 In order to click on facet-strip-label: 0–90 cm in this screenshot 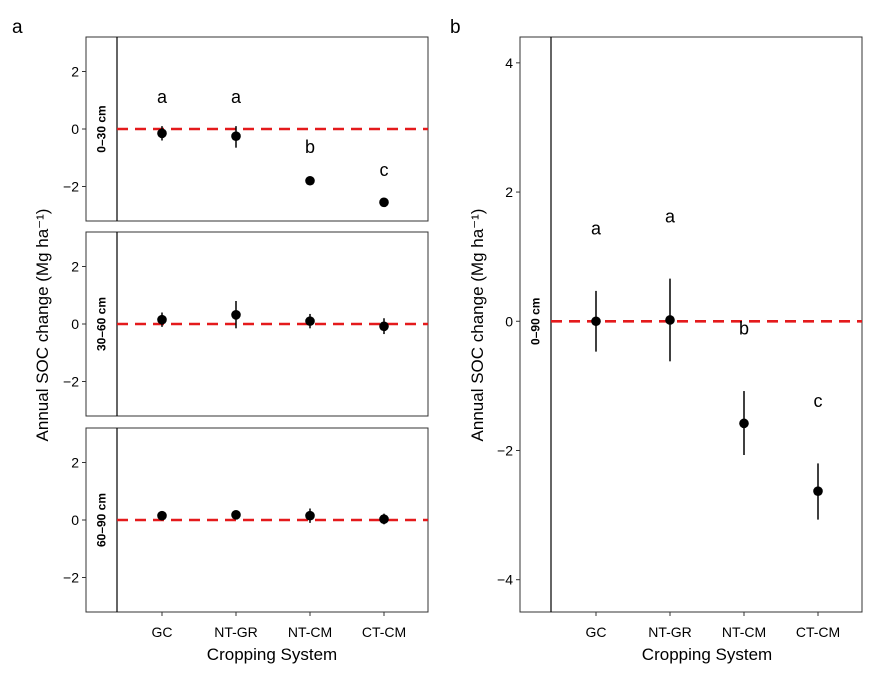, I will do `click(536, 321)`.